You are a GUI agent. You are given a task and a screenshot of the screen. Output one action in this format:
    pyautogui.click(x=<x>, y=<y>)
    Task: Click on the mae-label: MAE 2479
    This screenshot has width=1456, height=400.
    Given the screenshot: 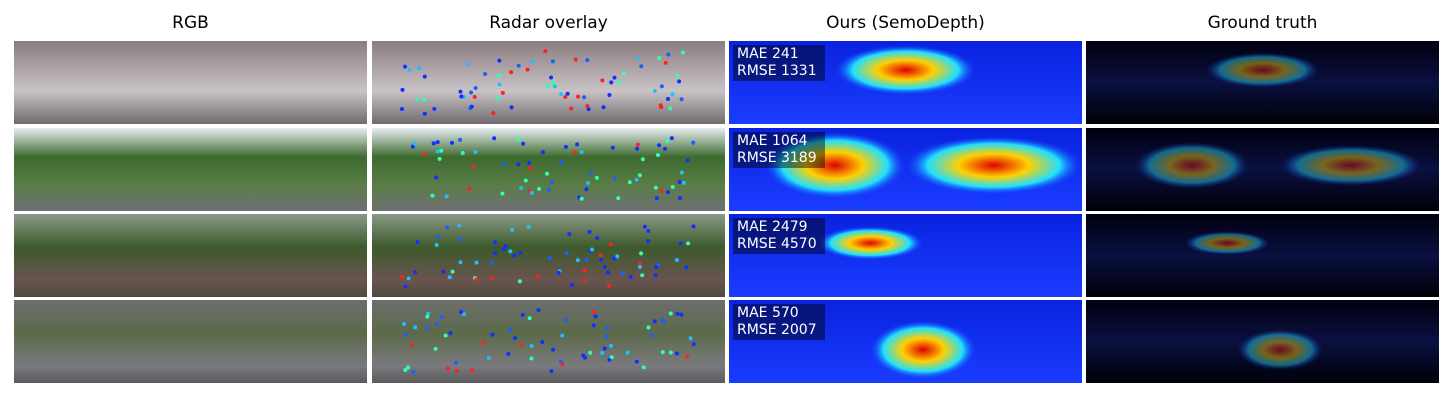 What is the action you would take?
    pyautogui.click(x=772, y=227)
    